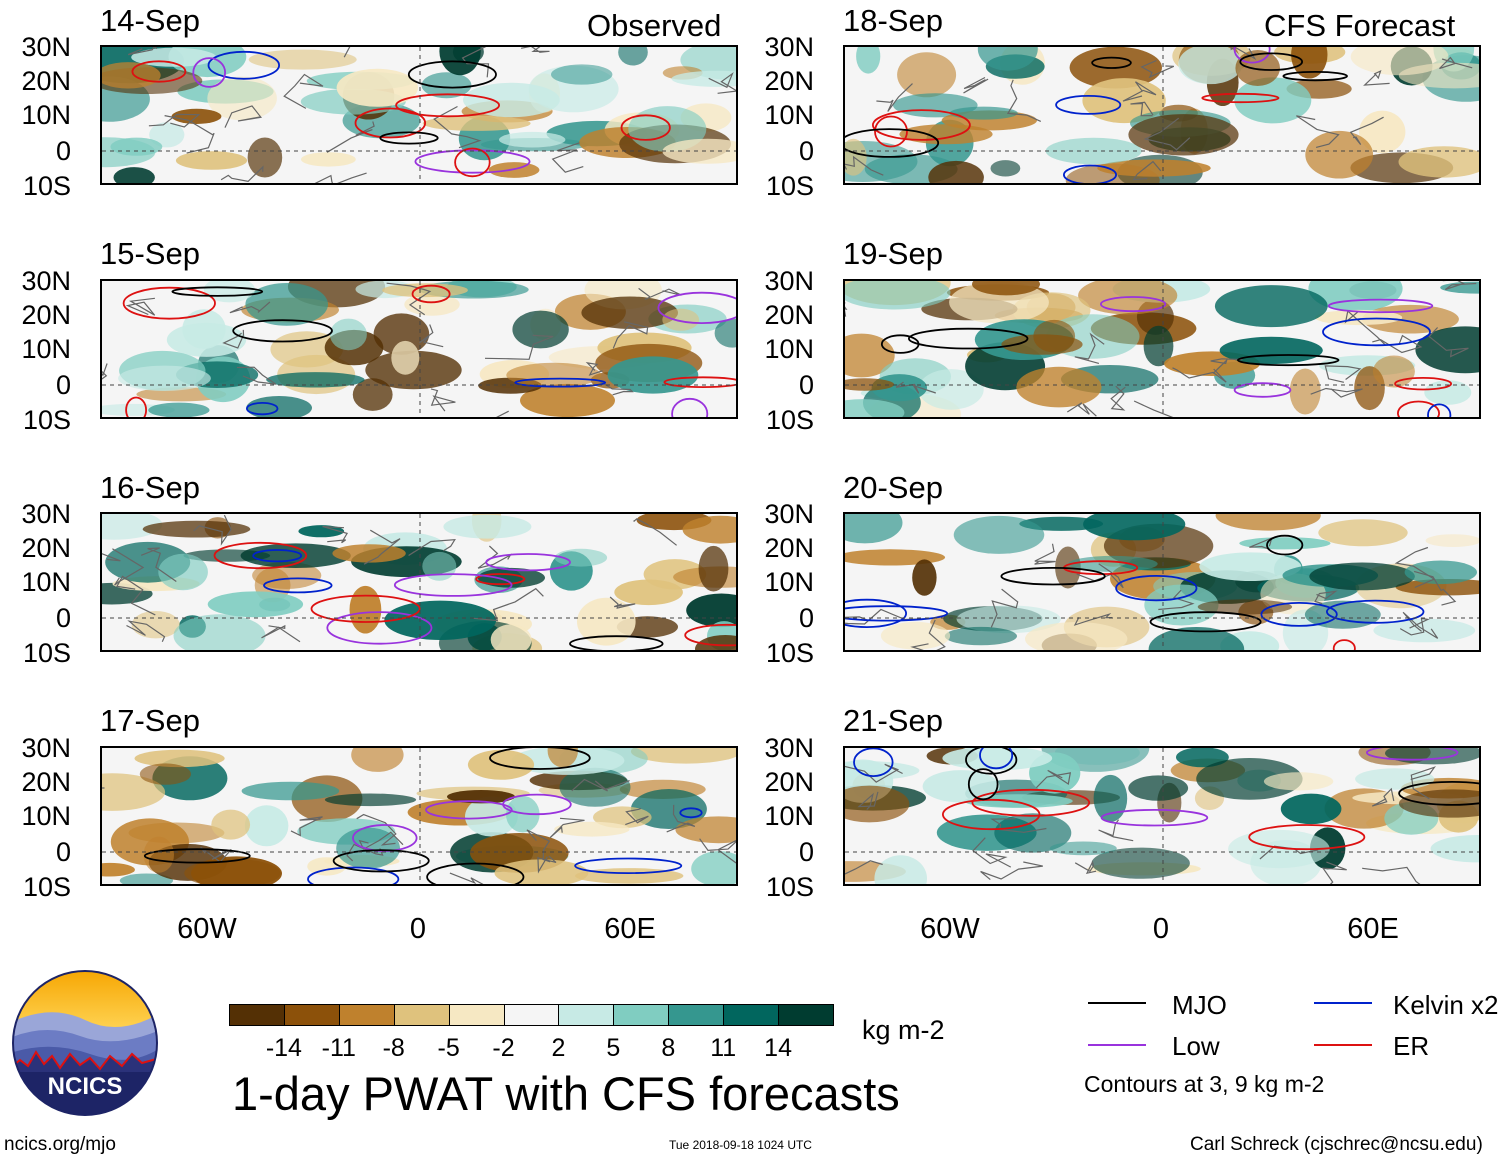 The height and width of the screenshot is (1159, 1510). I want to click on colorbar-tick-label: -11, so click(338, 1048).